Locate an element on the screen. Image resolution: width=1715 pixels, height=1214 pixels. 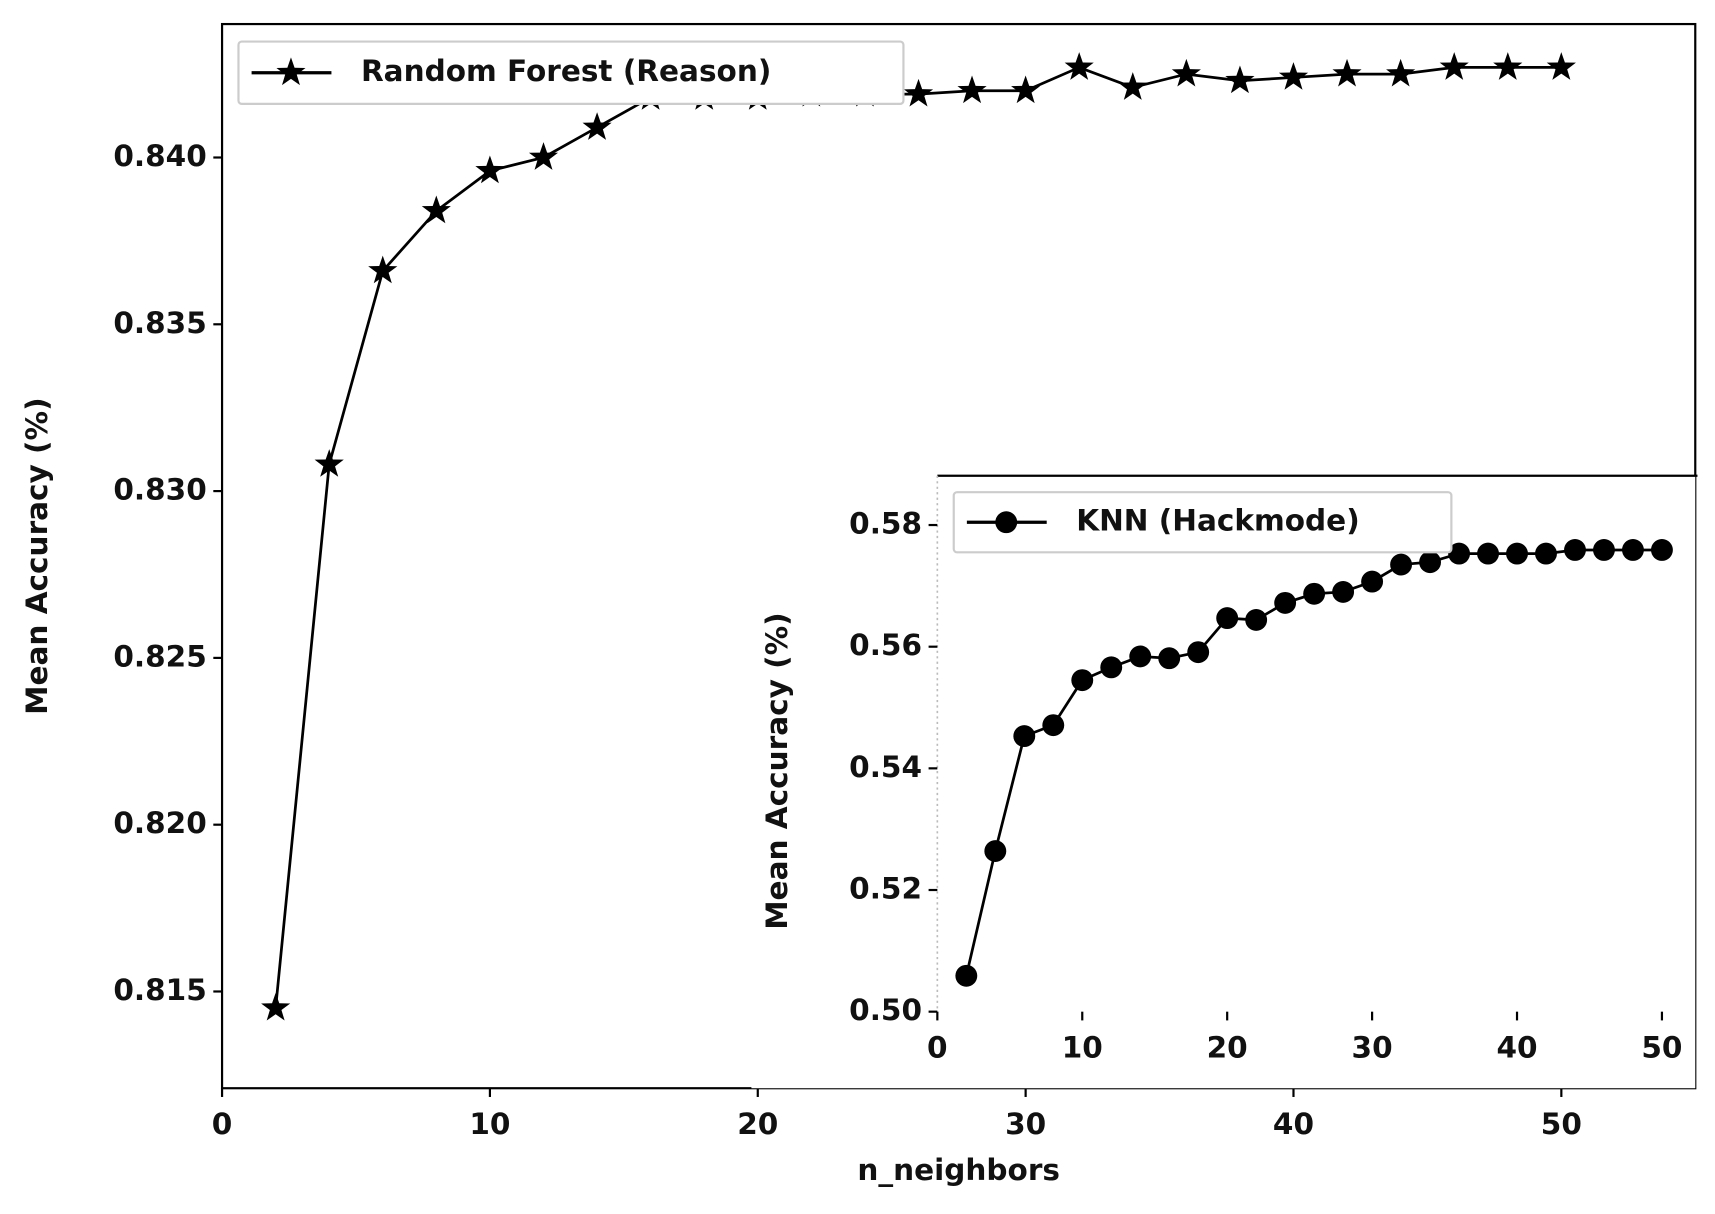
y-tick-label: 0.830 is located at coordinates (159, 490).